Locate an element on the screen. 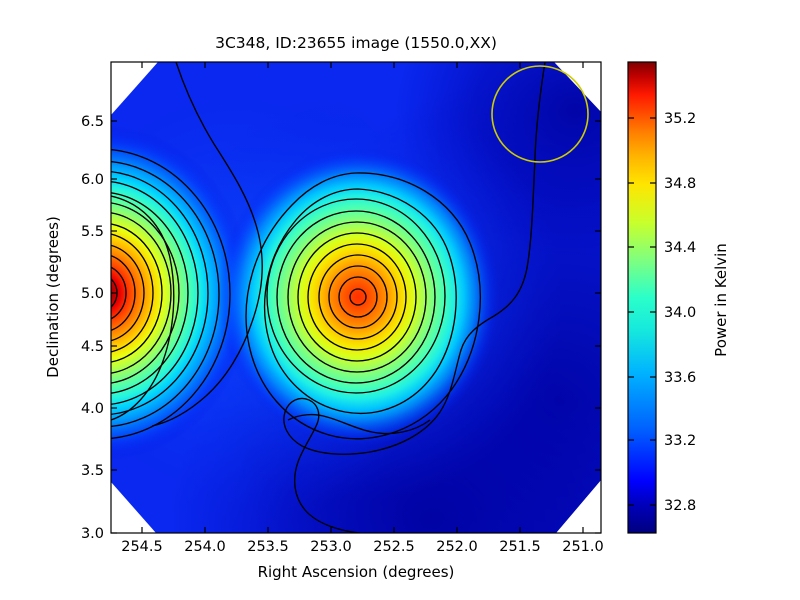 This screenshot has width=800, height=600. x-tick-label: 251.5 is located at coordinates (520, 547).